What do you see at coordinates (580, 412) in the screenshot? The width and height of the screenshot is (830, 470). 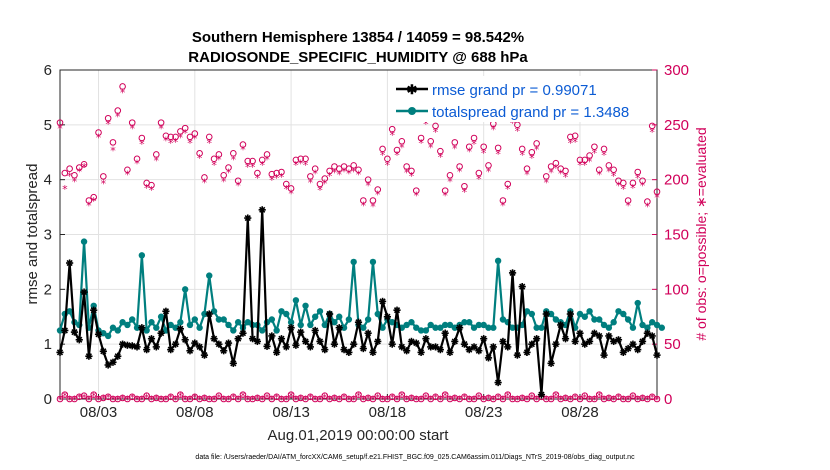 I see `x-tick-label: 08/28` at bounding box center [580, 412].